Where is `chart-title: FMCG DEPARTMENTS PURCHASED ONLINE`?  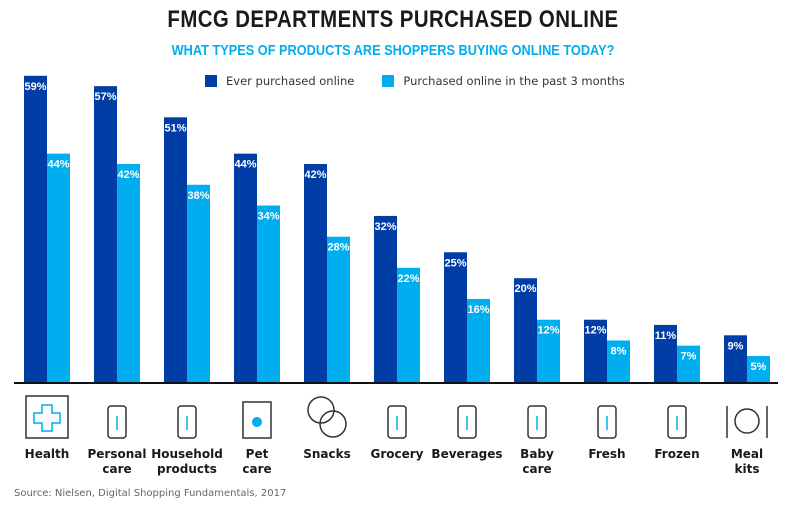
chart-title: FMCG DEPARTMENTS PURCHASED ONLINE is located at coordinates (393, 19).